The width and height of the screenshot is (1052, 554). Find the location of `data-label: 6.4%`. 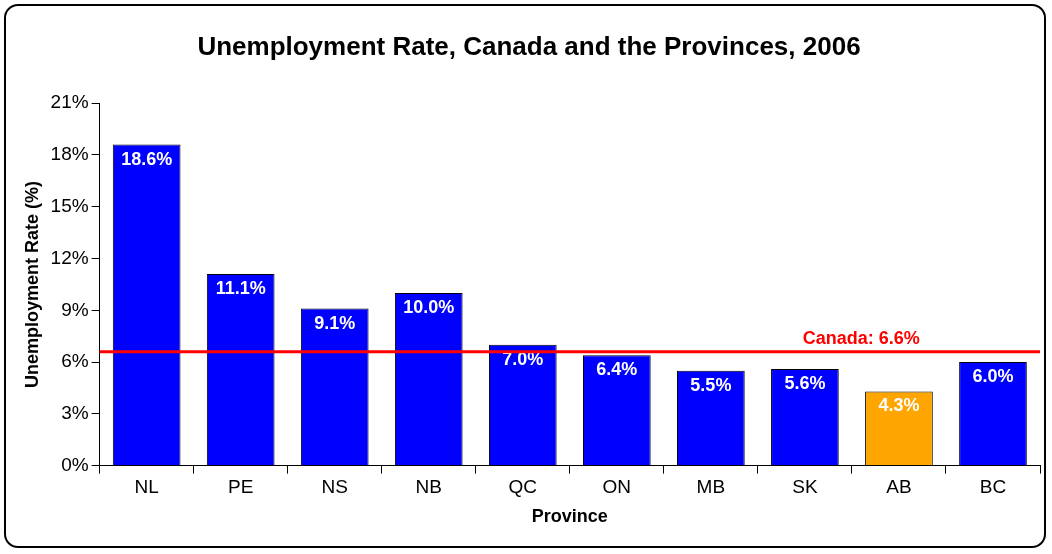

data-label: 6.4% is located at coordinates (617, 369).